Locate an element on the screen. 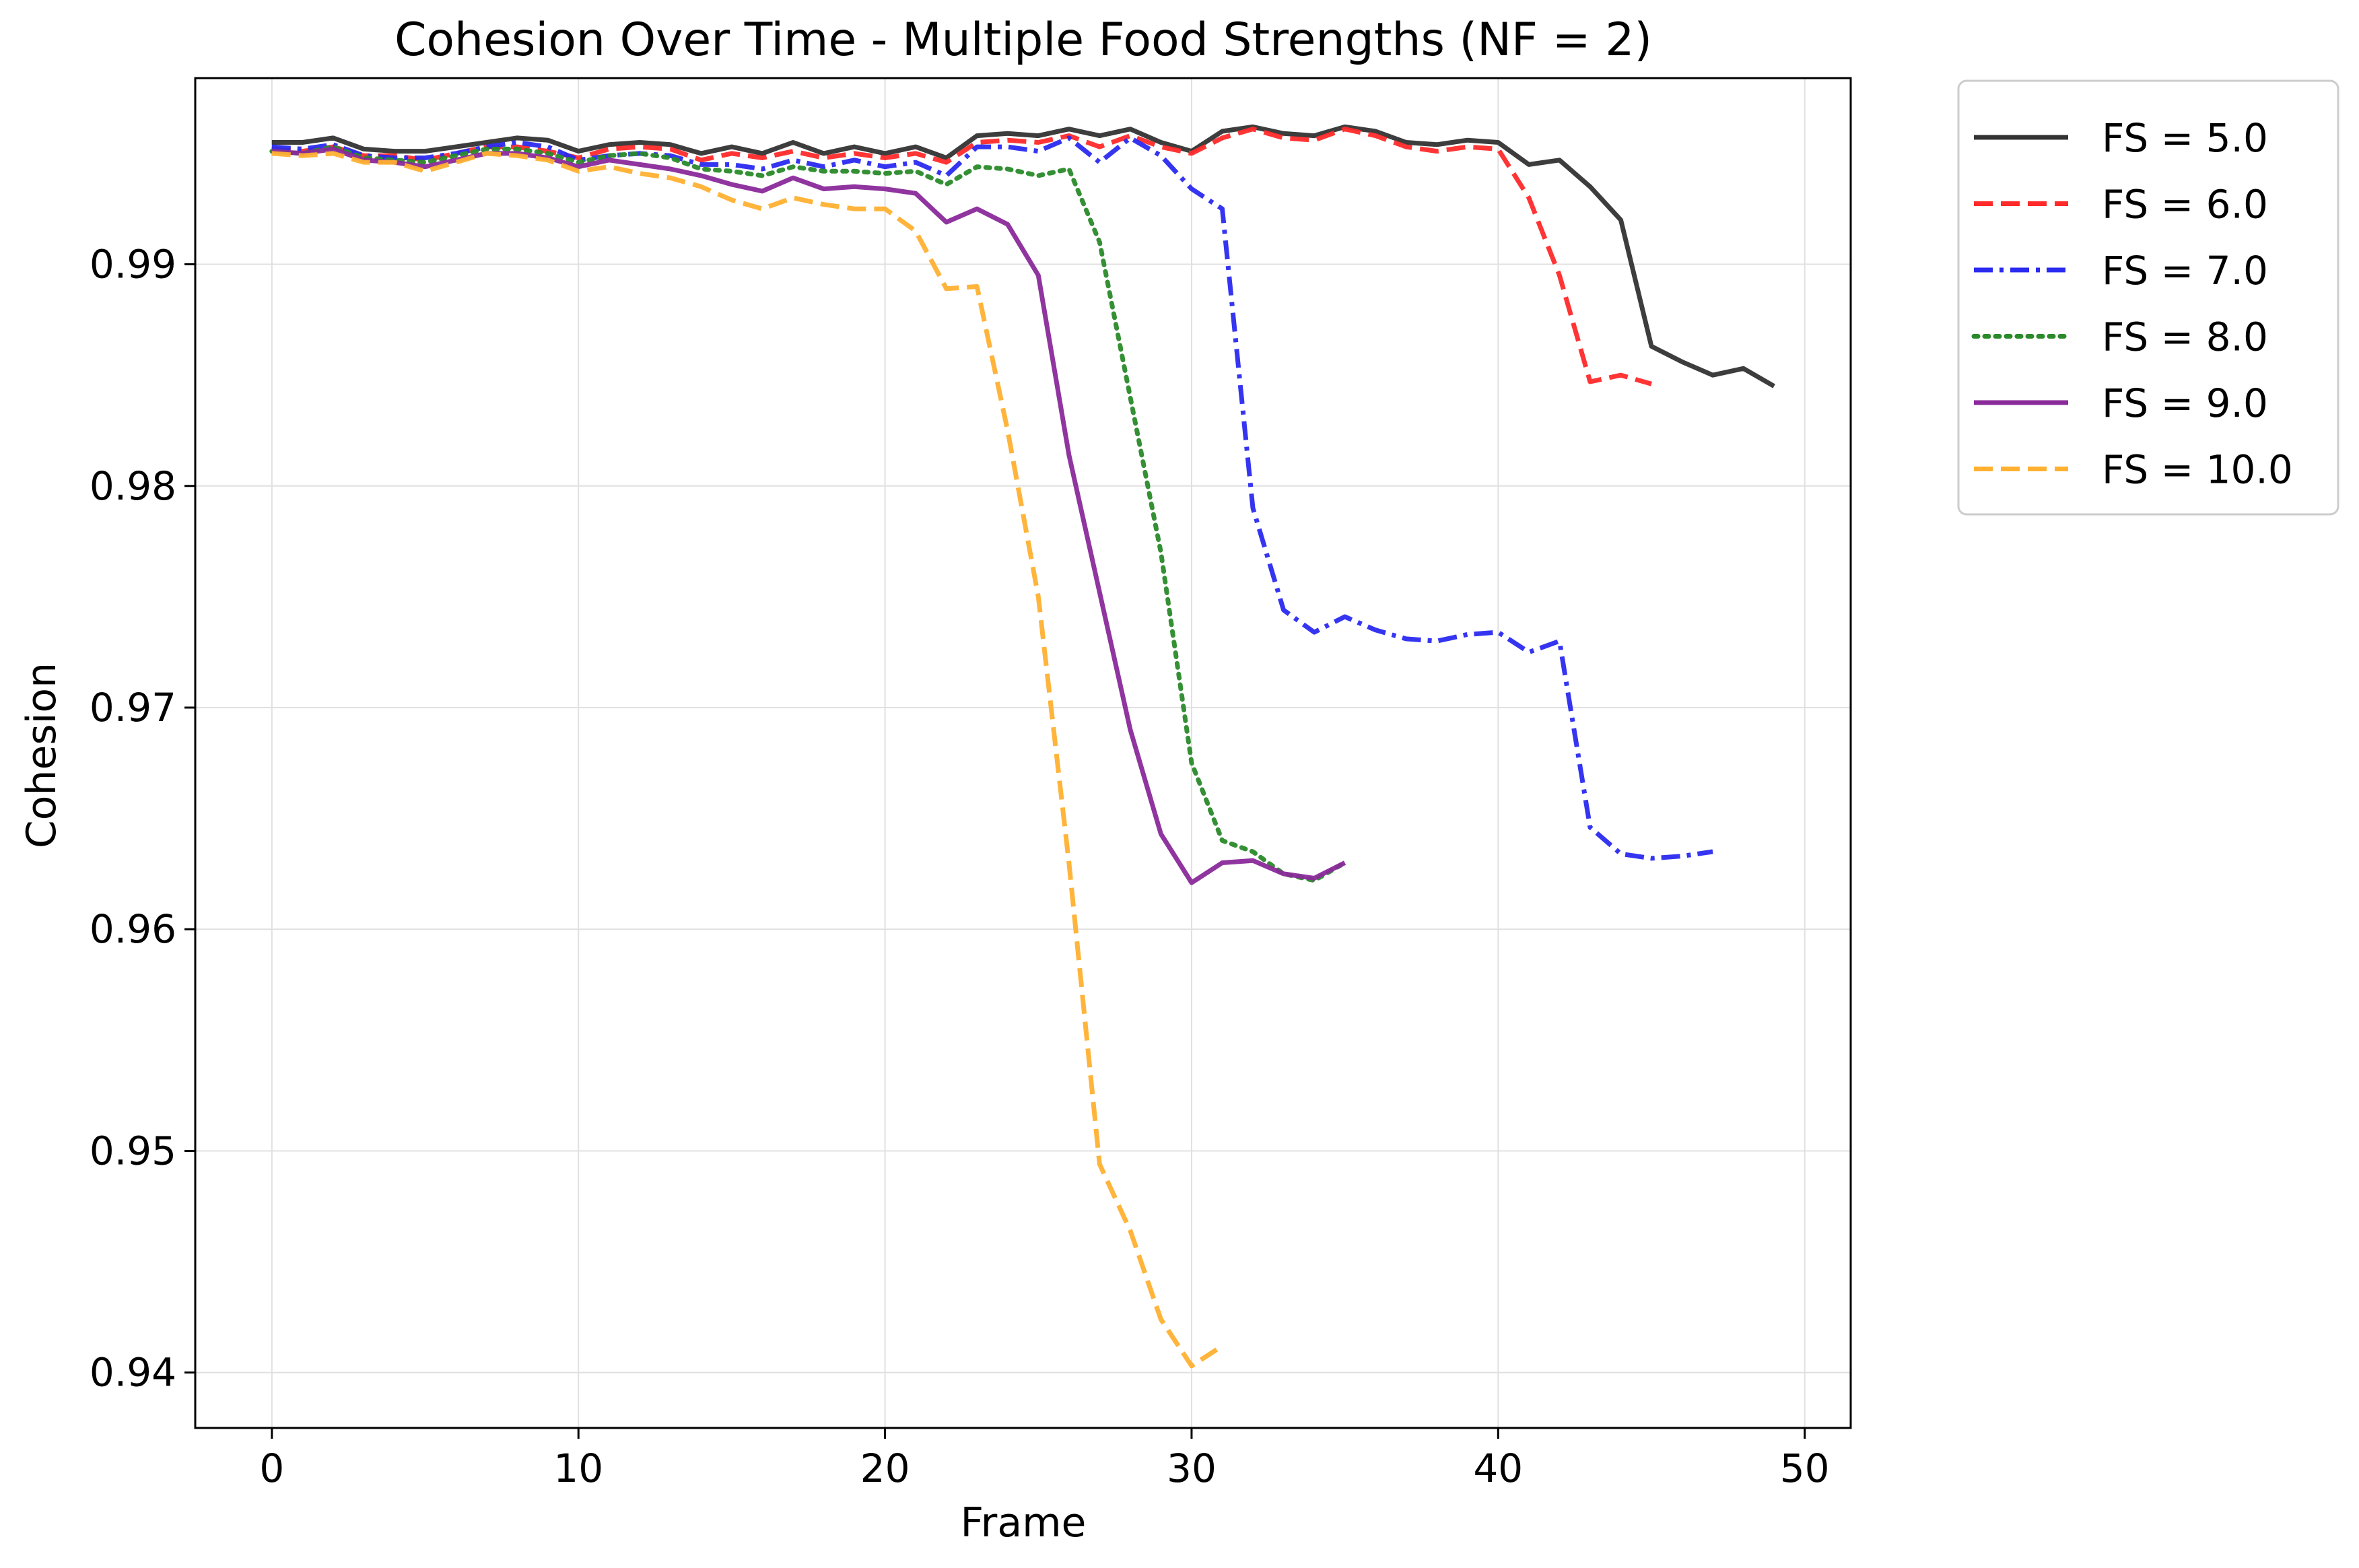 Image resolution: width=2359 pixels, height=1568 pixels. legend-label: FS = 7.0 is located at coordinates (2185, 271).